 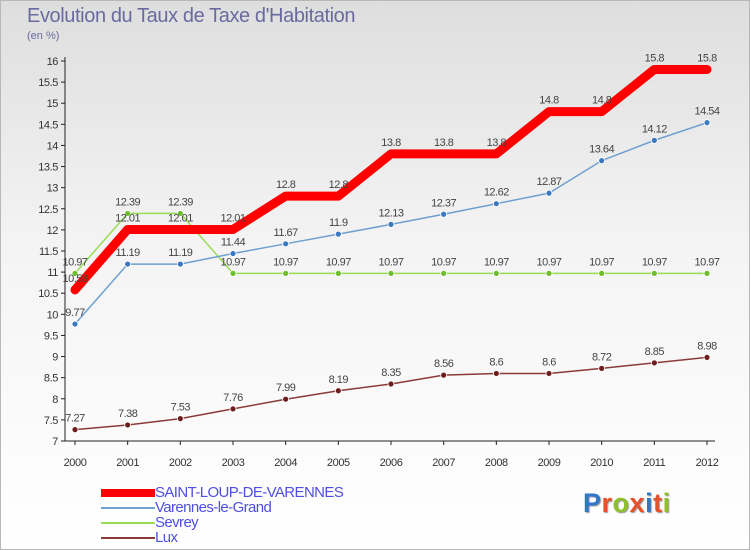 What do you see at coordinates (55, 442) in the screenshot?
I see `y-tick-label: 7` at bounding box center [55, 442].